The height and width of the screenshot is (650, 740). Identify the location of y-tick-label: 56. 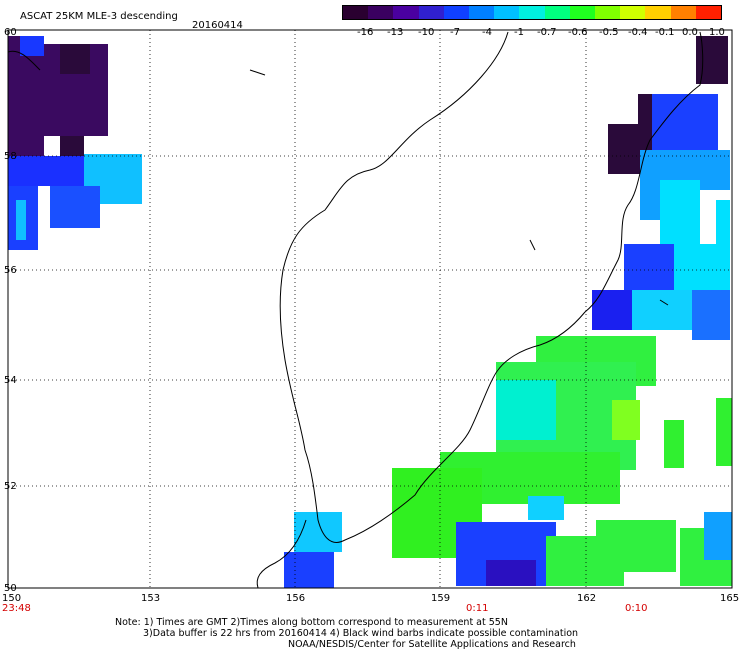
(10, 270).